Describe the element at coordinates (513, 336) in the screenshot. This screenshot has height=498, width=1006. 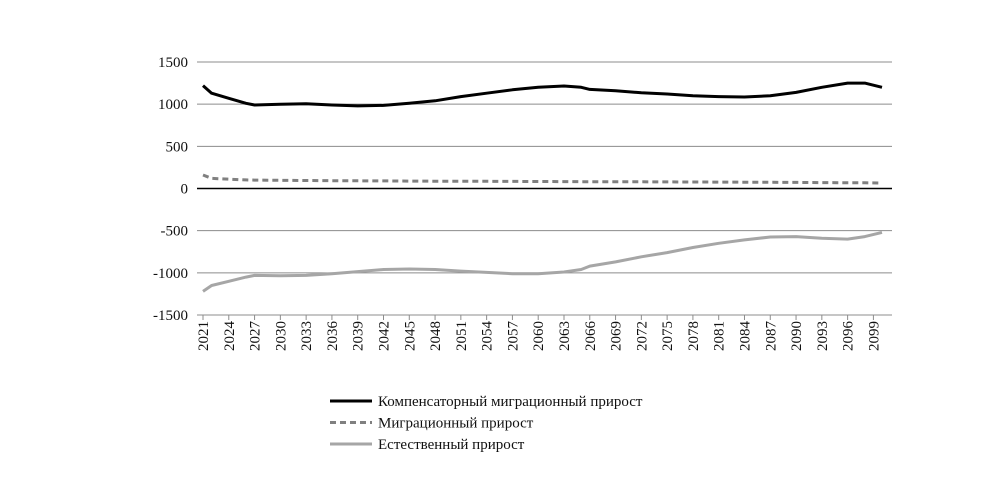
I see `x-tick-label: 2057` at that location.